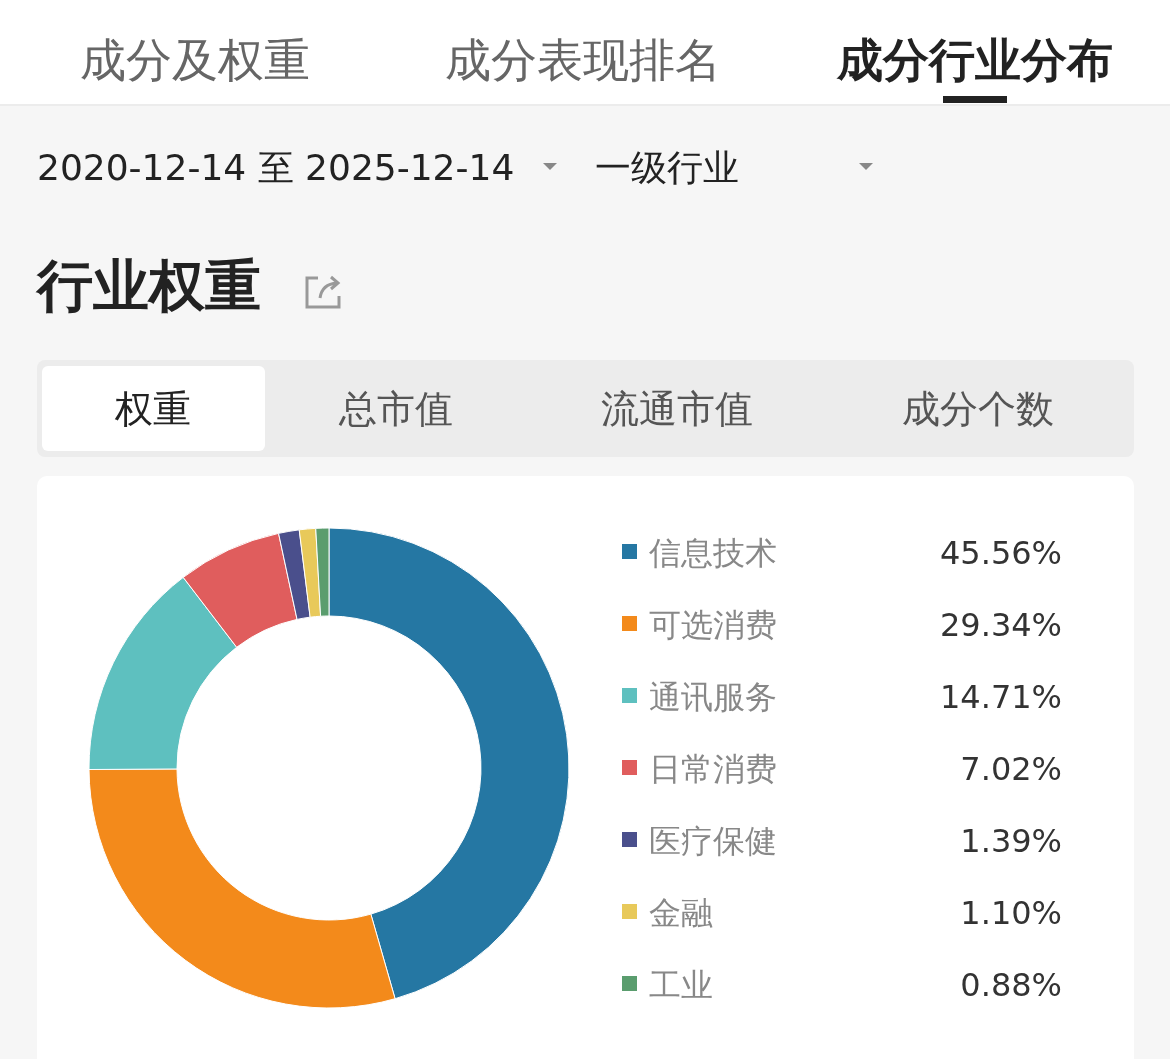 This screenshot has width=1170, height=1059. What do you see at coordinates (1011, 913) in the screenshot?
I see `data-label: 1.10%` at bounding box center [1011, 913].